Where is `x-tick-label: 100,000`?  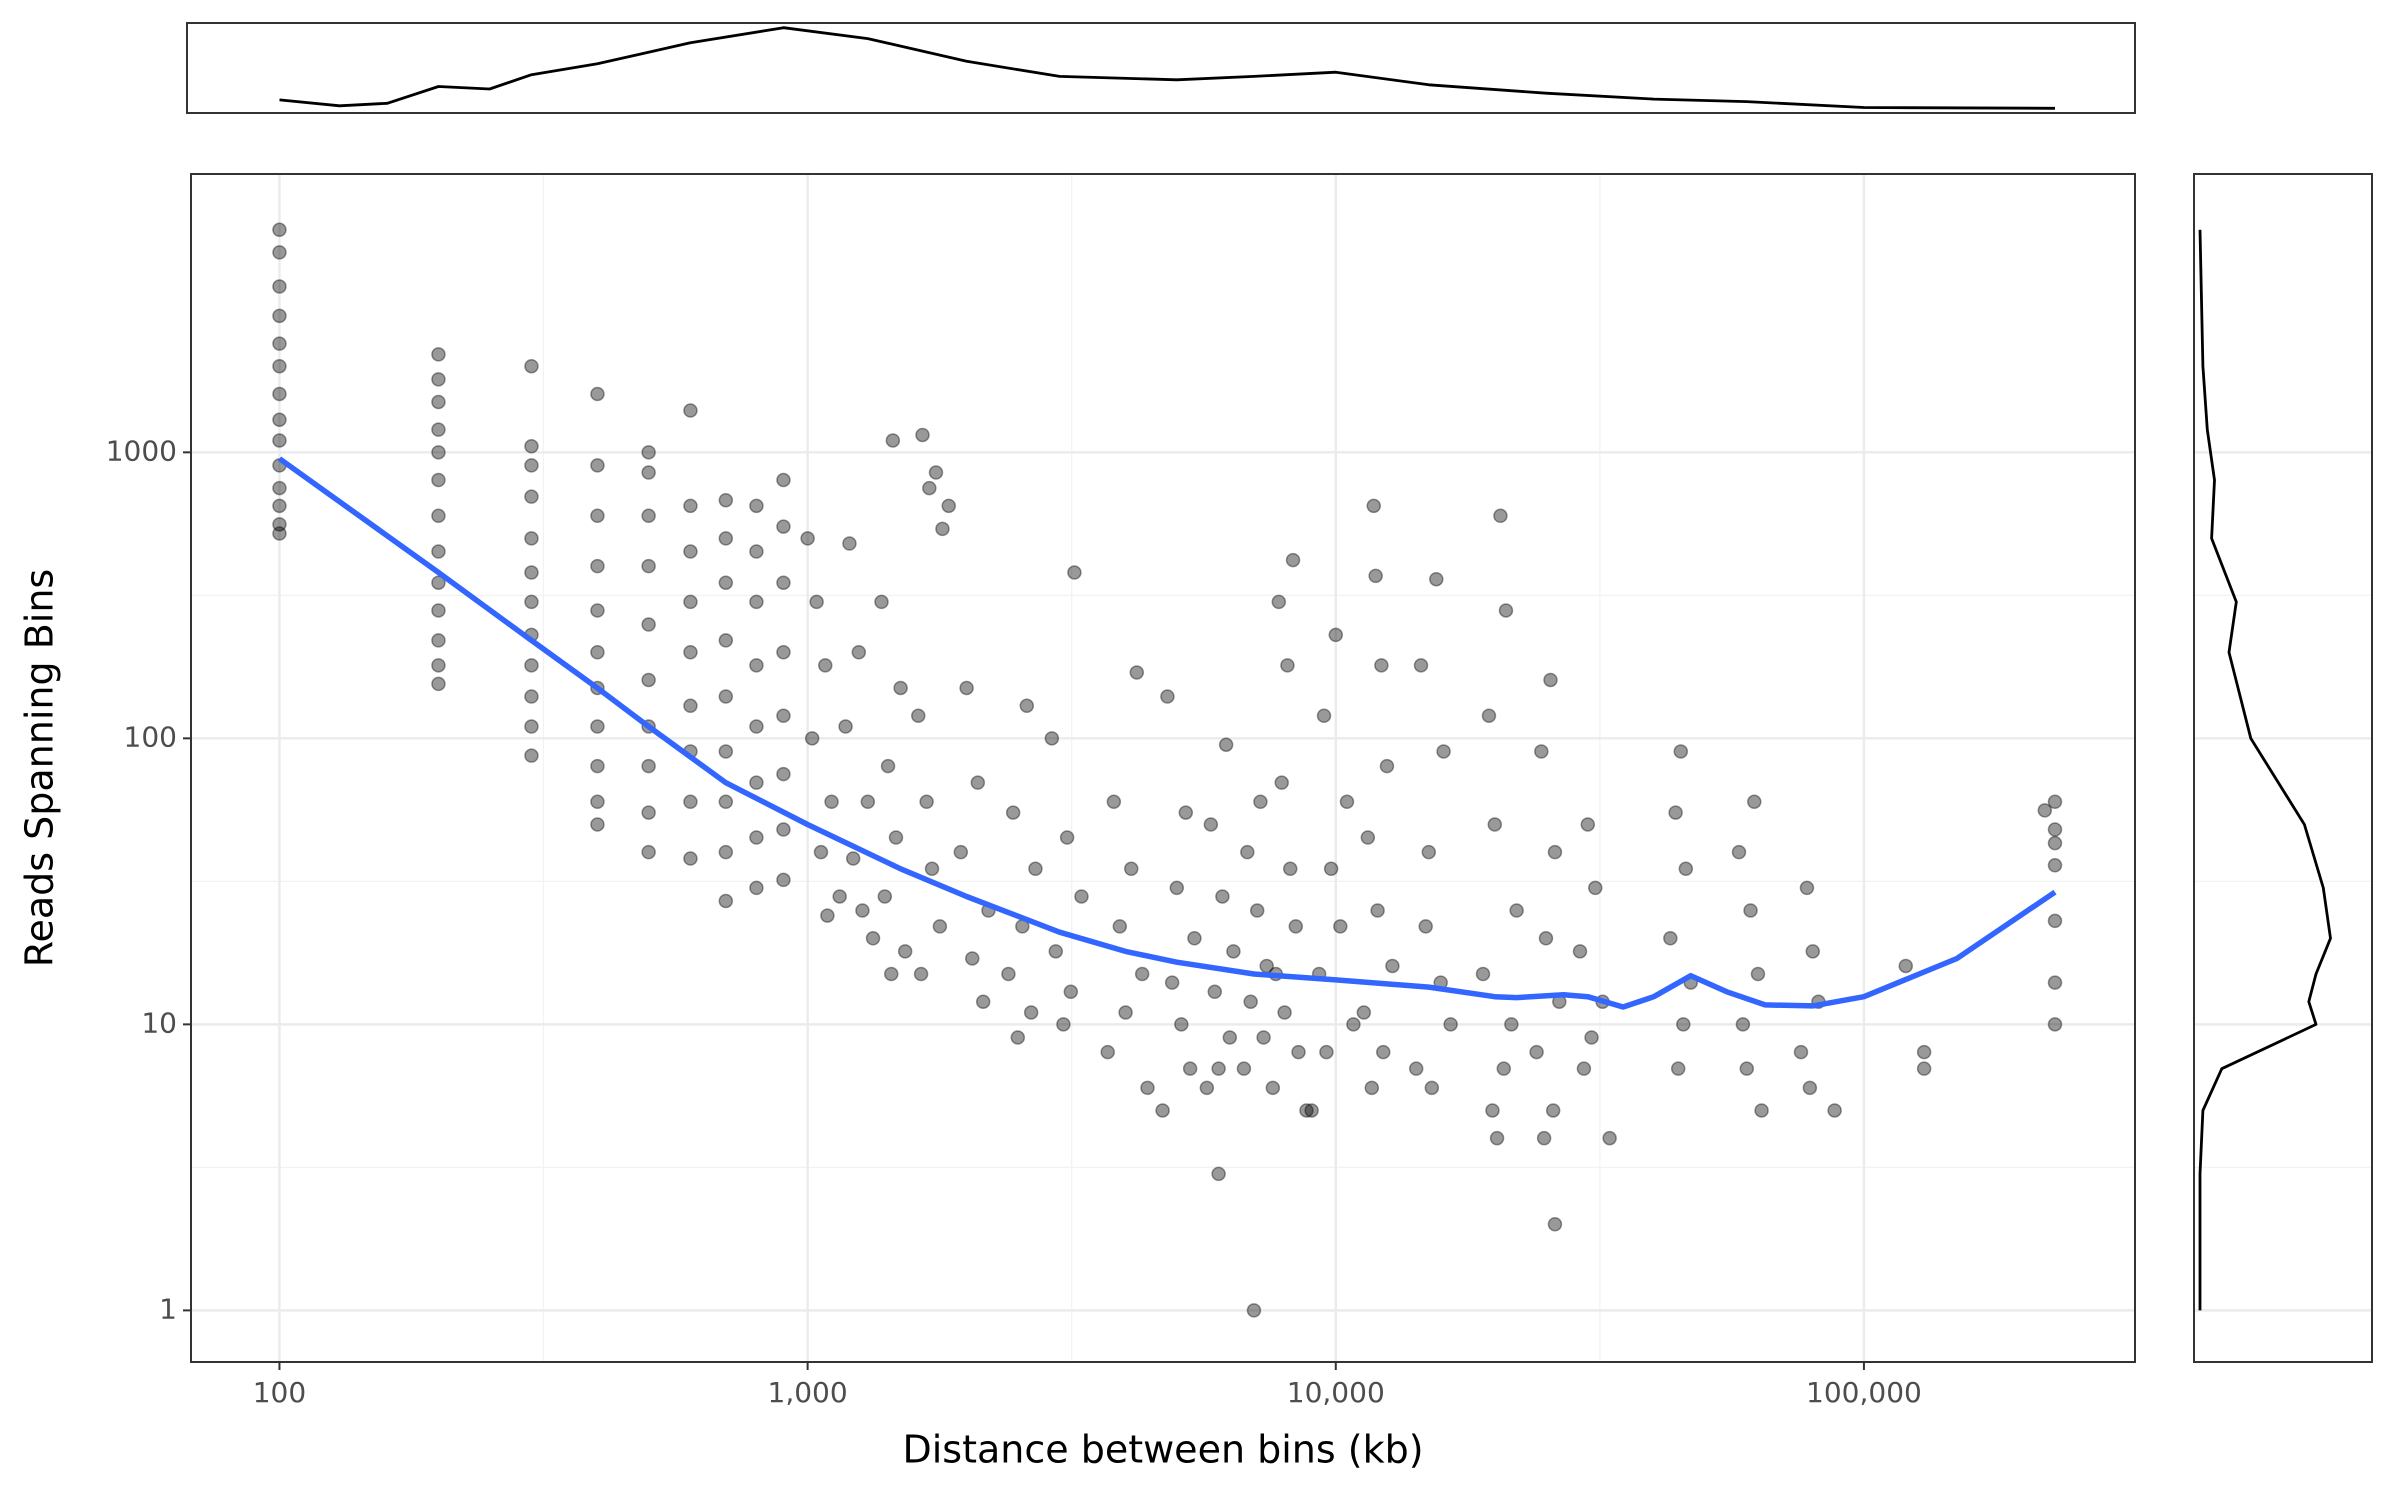
x-tick-label: 100,000 is located at coordinates (1864, 1392).